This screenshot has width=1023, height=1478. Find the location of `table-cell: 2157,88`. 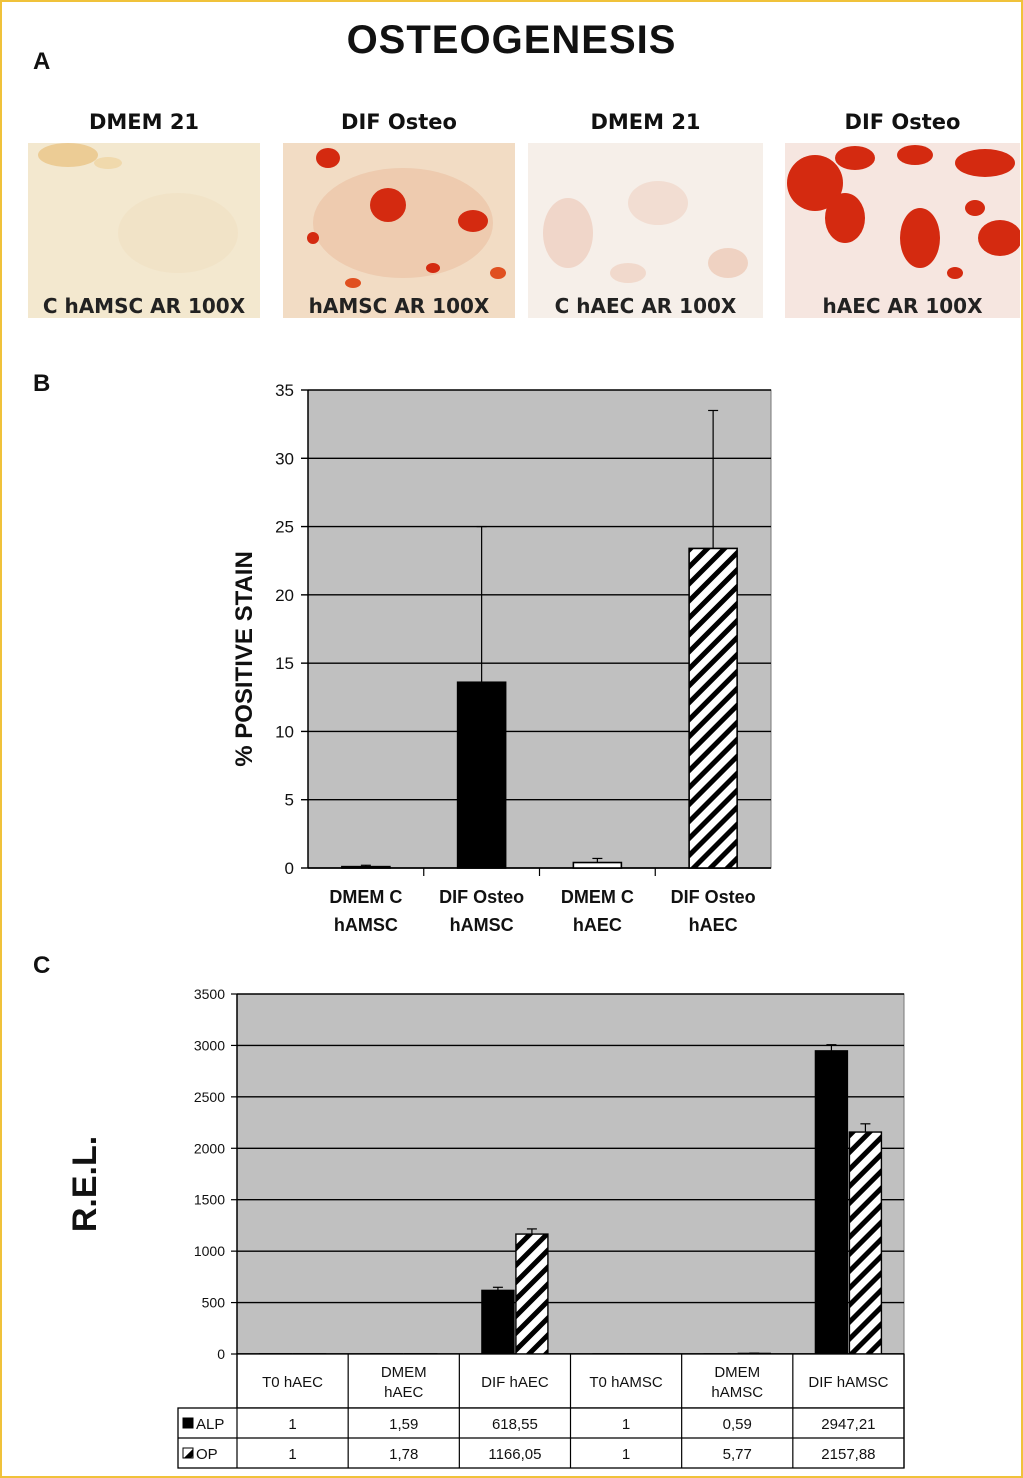

table-cell: 2157,88 is located at coordinates (848, 1454).